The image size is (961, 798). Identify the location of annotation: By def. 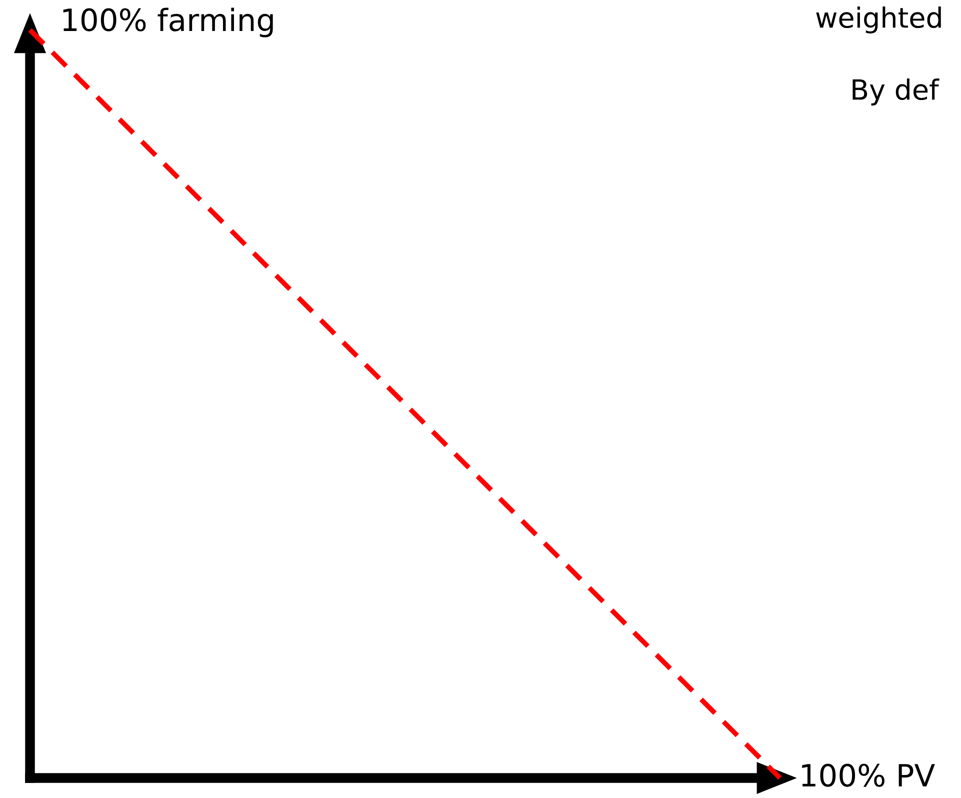
(896, 92).